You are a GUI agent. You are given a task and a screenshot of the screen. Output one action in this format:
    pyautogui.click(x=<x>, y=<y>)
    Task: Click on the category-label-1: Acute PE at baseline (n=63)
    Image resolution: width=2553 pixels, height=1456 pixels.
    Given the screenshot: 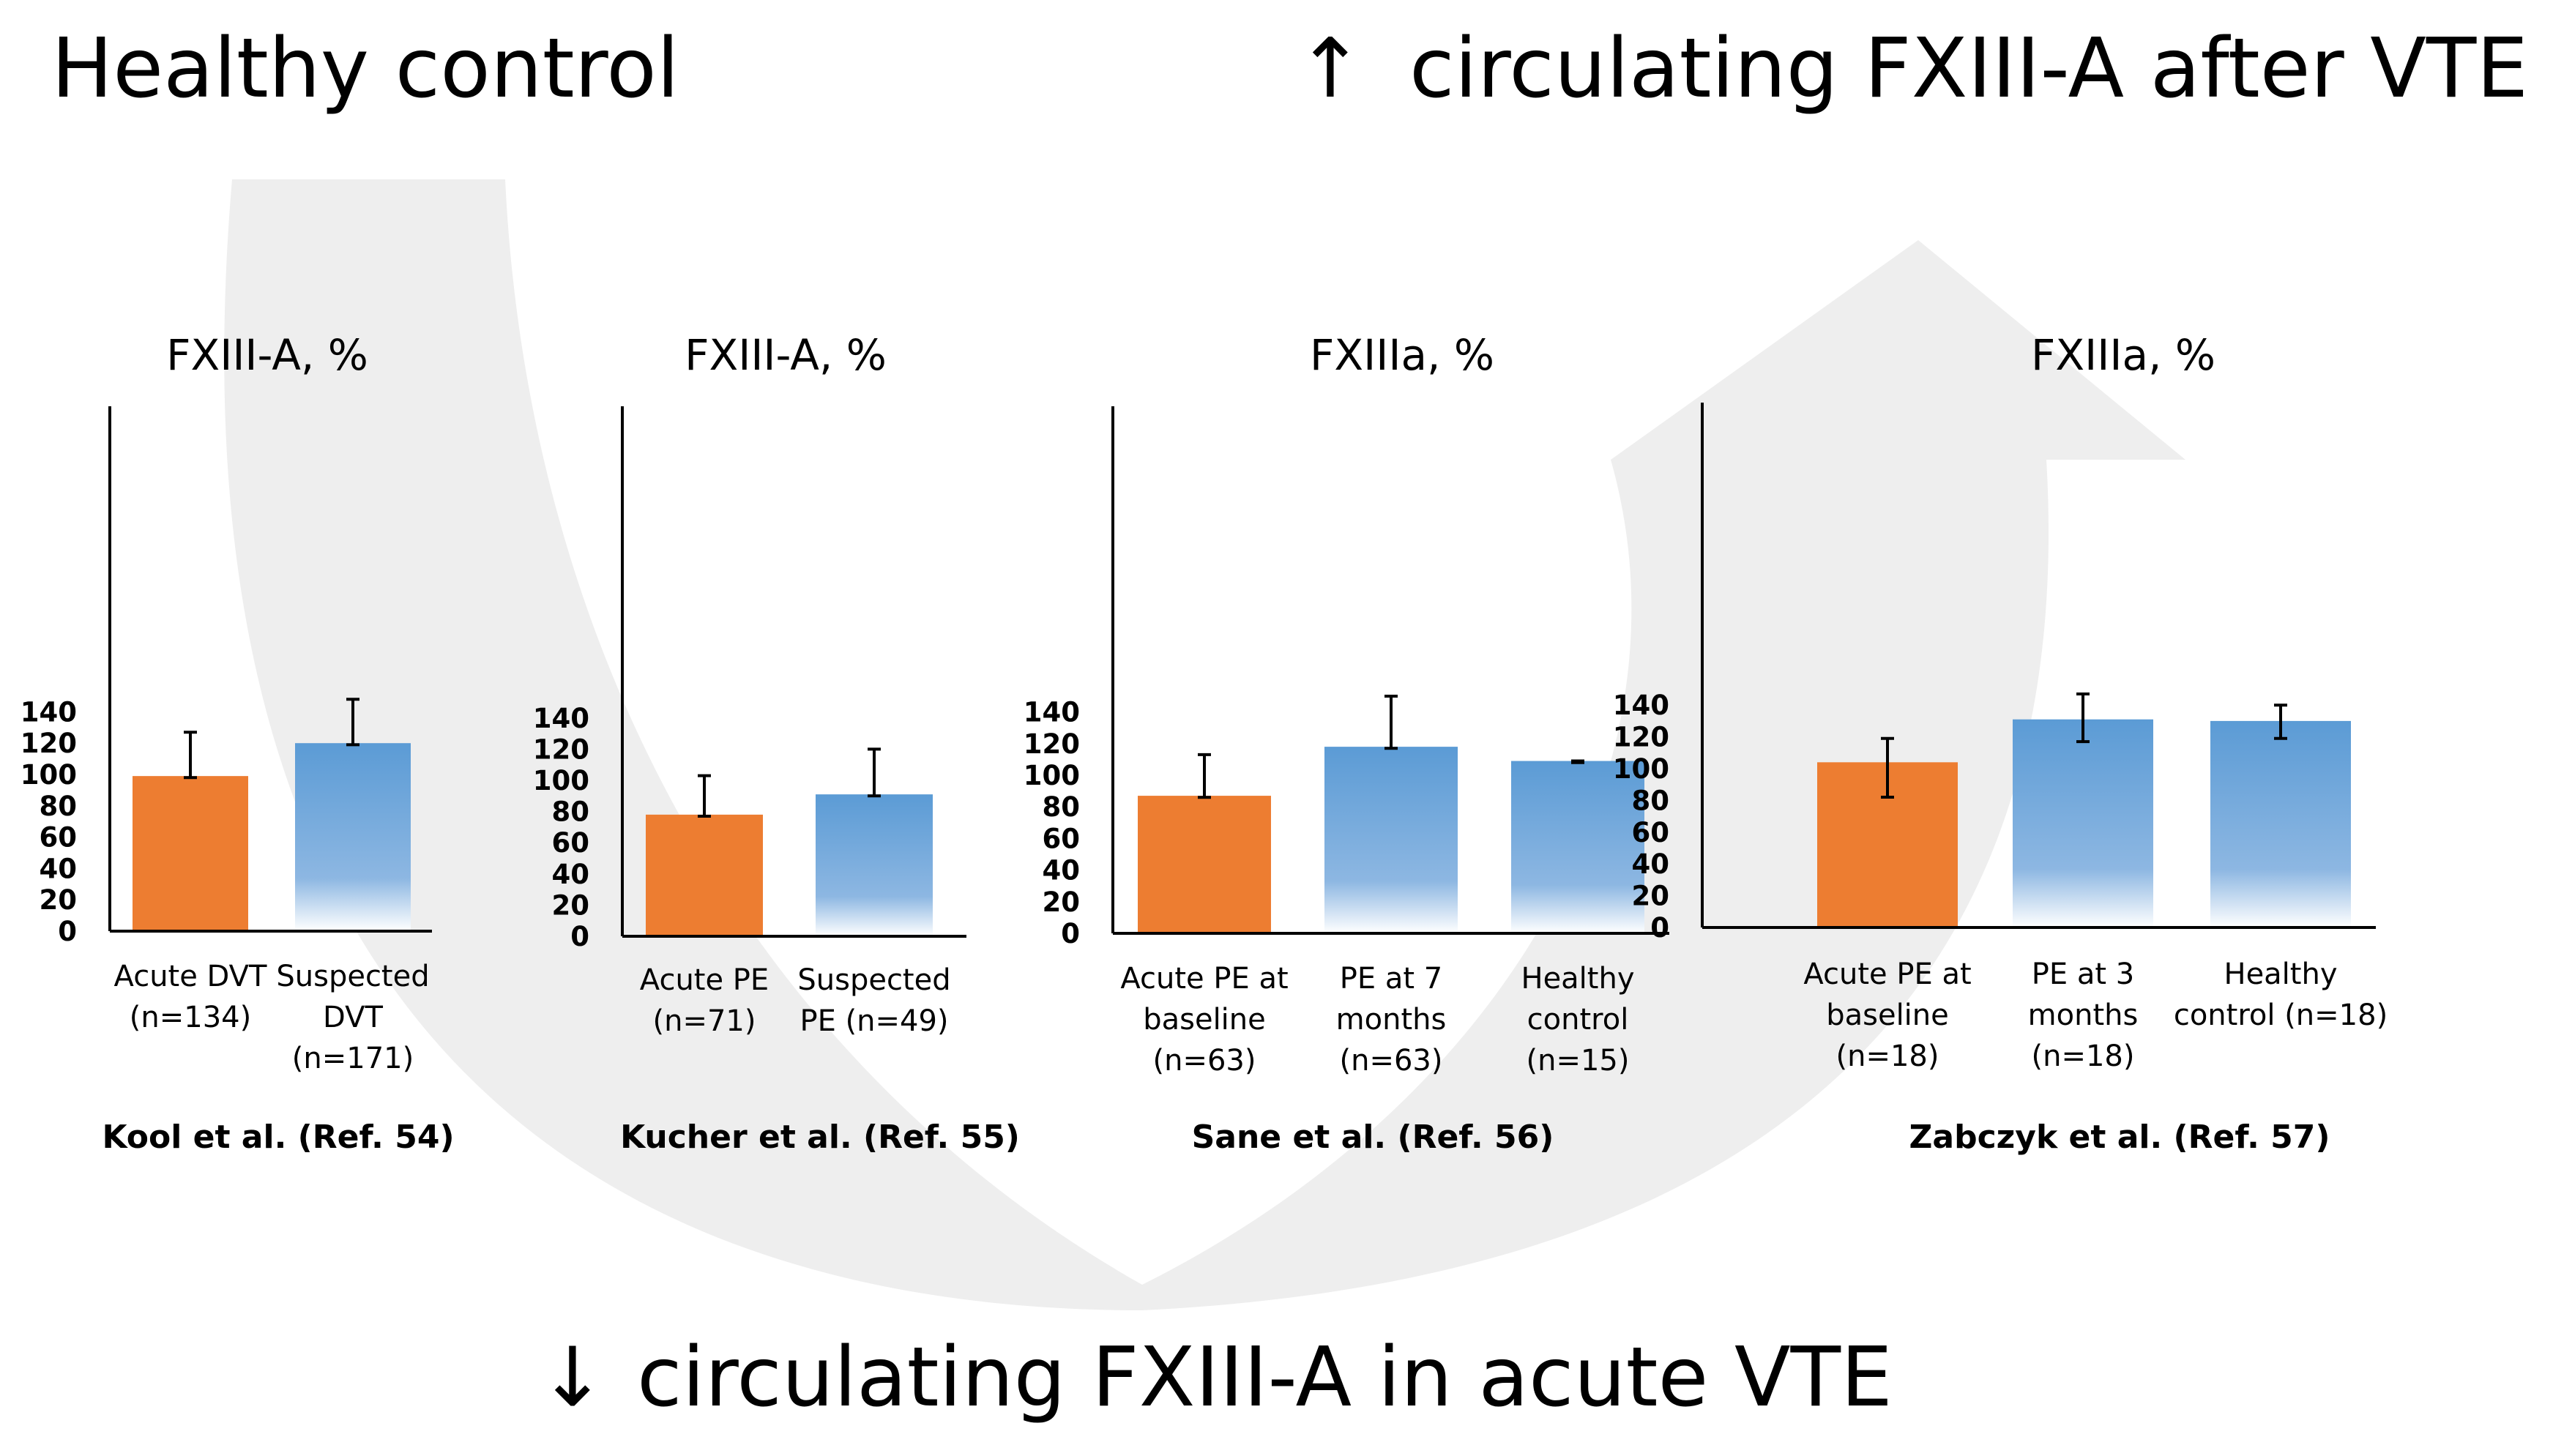 What is the action you would take?
    pyautogui.click(x=1204, y=1020)
    